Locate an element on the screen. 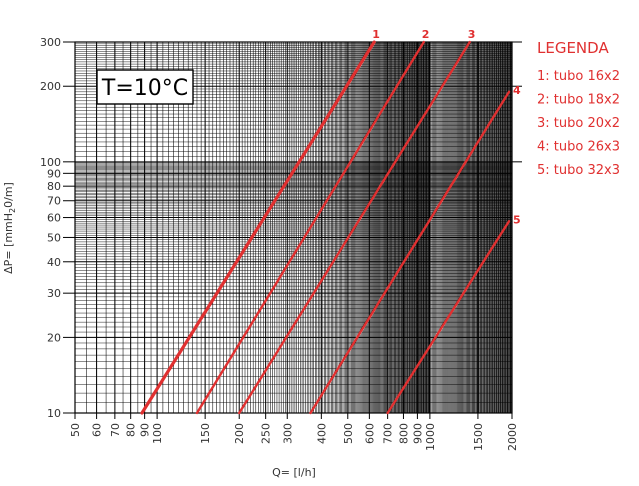 This screenshot has width=639, height=486. y-axis-title: ΔP= [mmH20/m] is located at coordinates (9, 228).